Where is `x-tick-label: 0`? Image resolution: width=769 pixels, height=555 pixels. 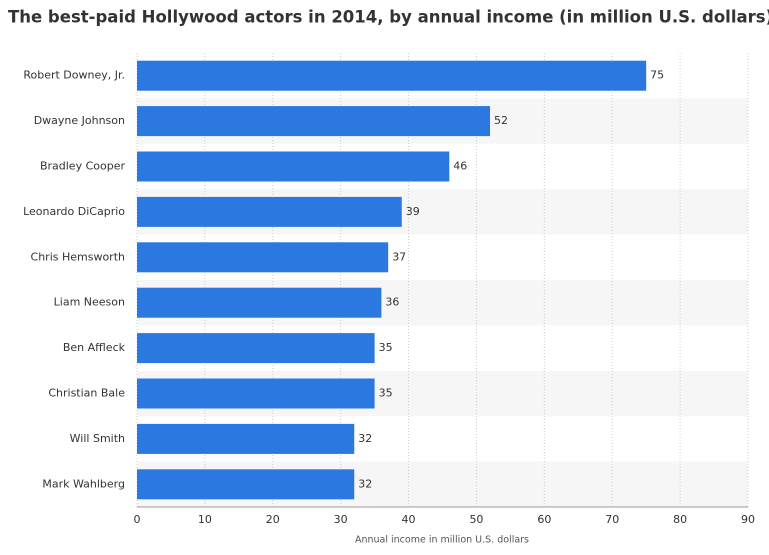 x-tick-label: 0 is located at coordinates (137, 519).